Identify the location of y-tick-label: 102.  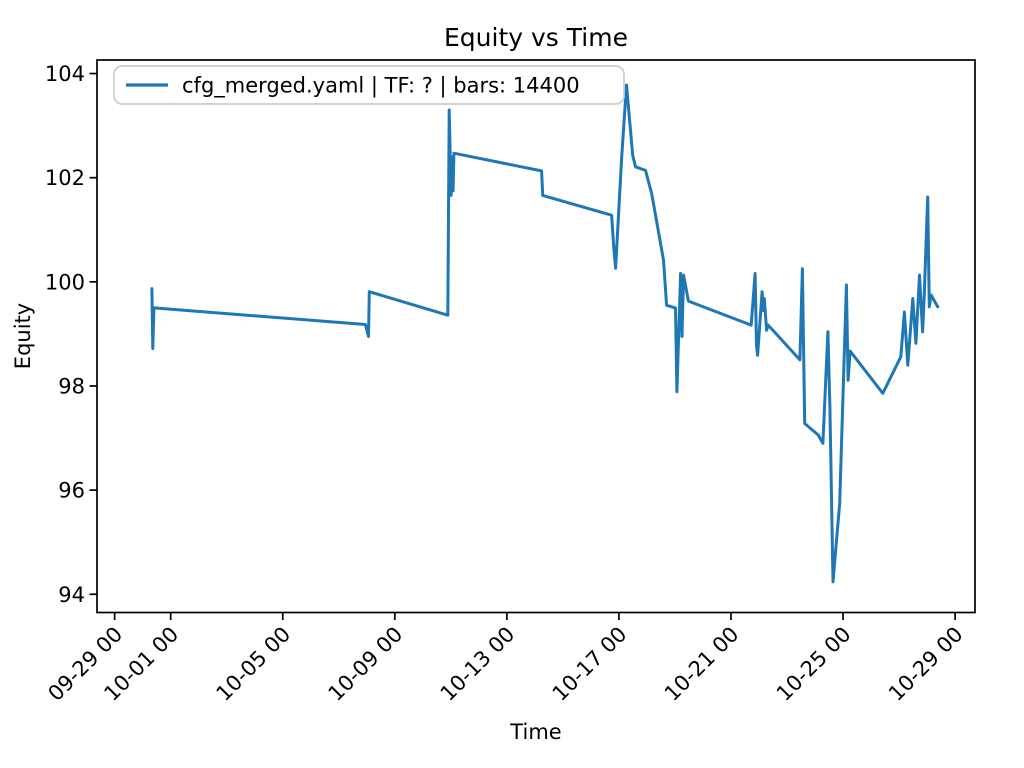
(65, 178).